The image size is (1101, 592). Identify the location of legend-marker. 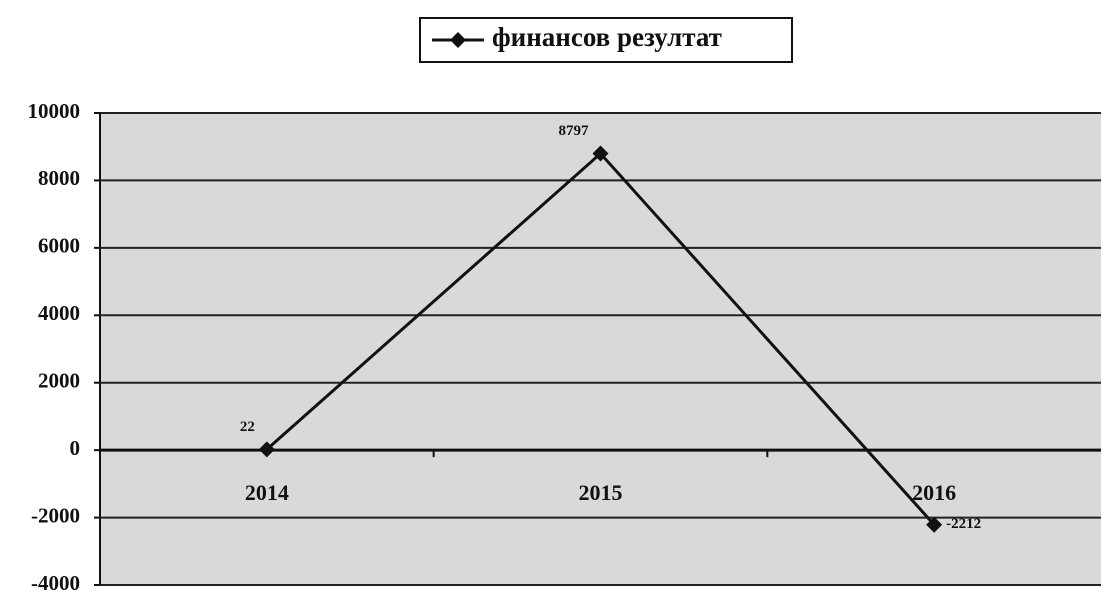
(458, 40).